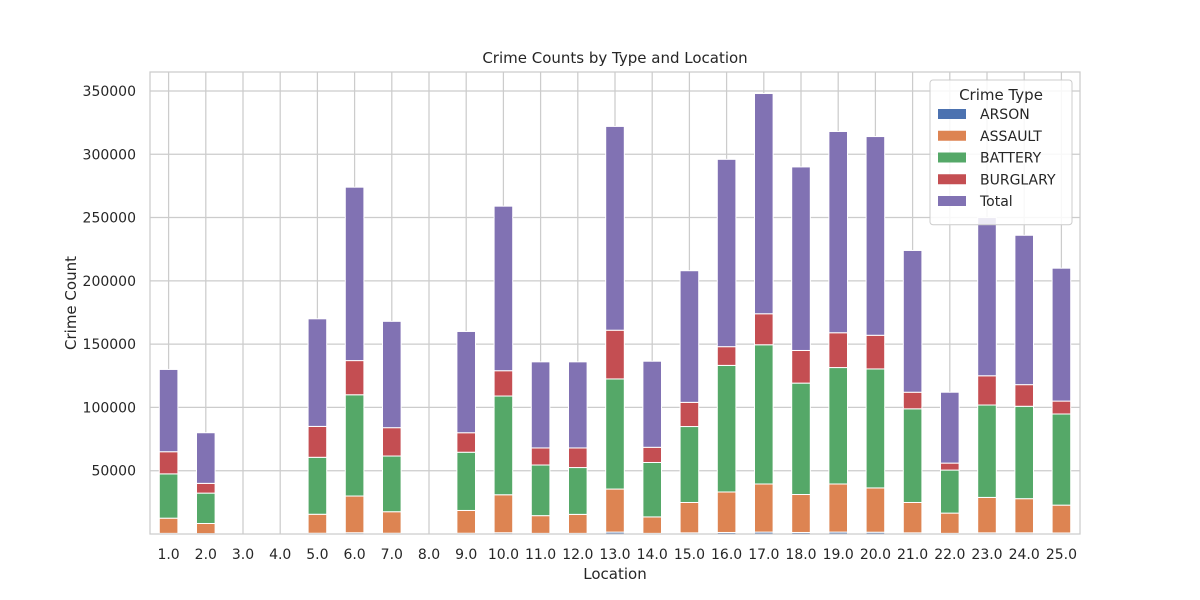 This screenshot has width=1200, height=600. Describe the element at coordinates (206, 555) in the screenshot. I see `x-tick-label: 2.0` at that location.